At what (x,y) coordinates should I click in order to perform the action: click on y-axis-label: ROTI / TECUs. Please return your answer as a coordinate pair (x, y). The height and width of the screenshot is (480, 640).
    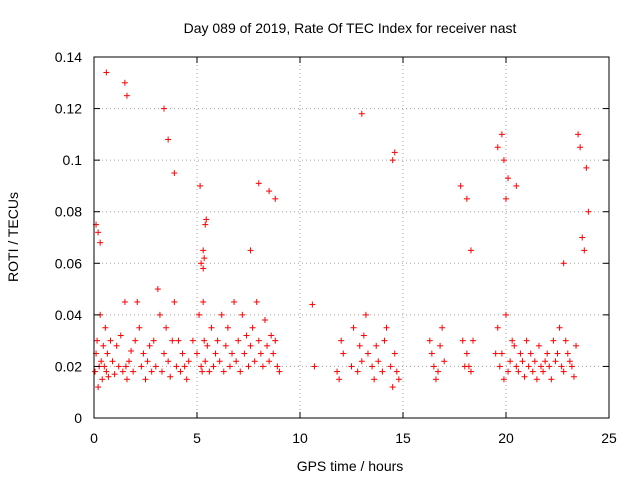
    Looking at the image, I should click on (13, 237).